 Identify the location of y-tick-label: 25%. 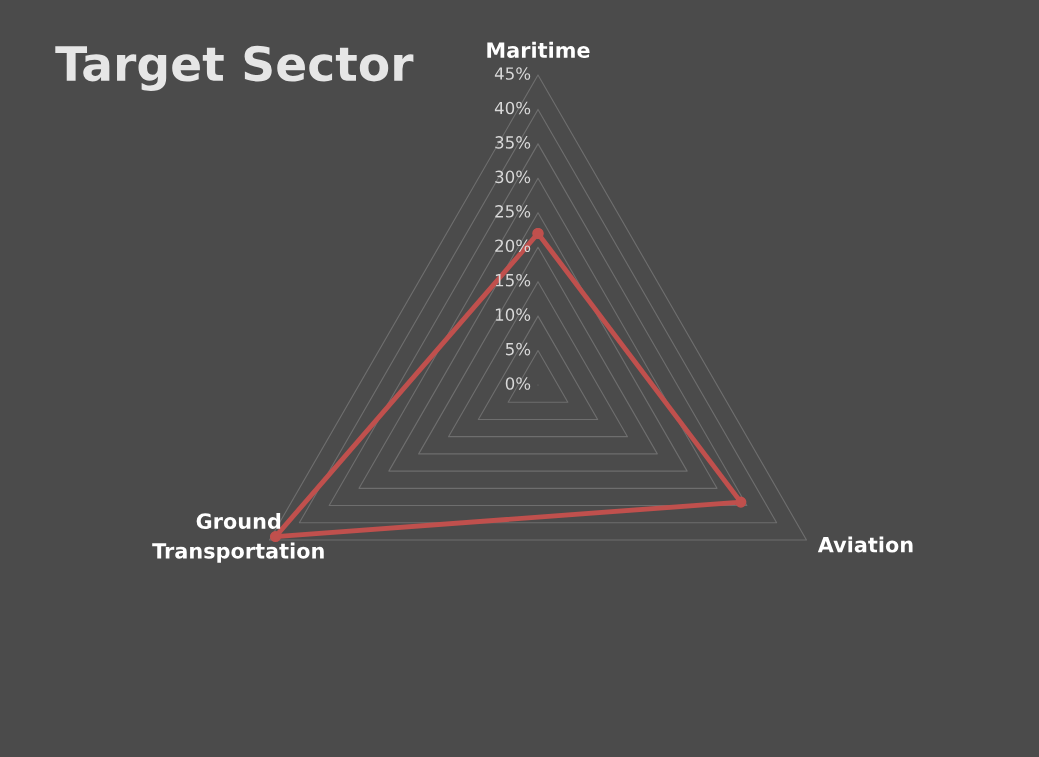
(513, 211).